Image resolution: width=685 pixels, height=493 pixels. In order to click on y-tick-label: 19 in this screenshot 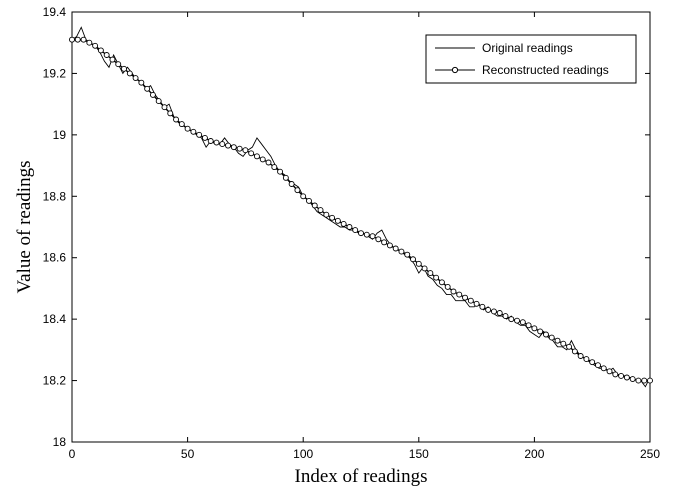, I will do `click(60, 135)`.